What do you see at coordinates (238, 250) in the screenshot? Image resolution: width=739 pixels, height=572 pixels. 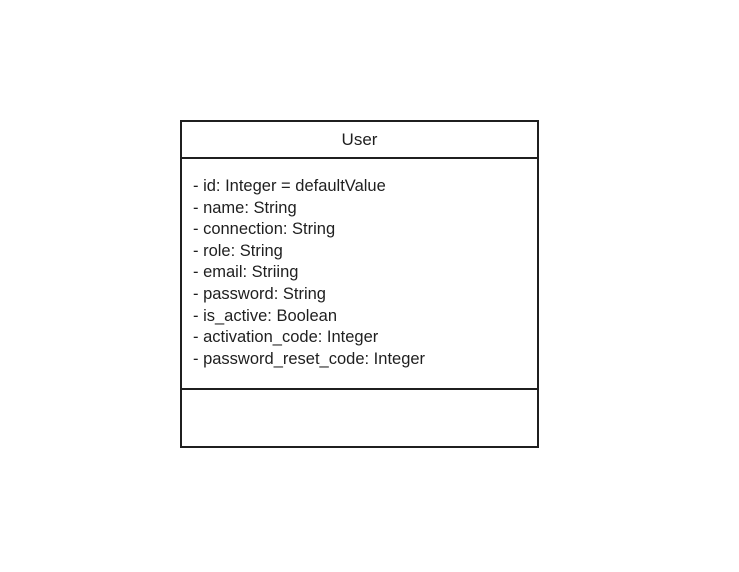 I see `attribute-role: - role: String` at bounding box center [238, 250].